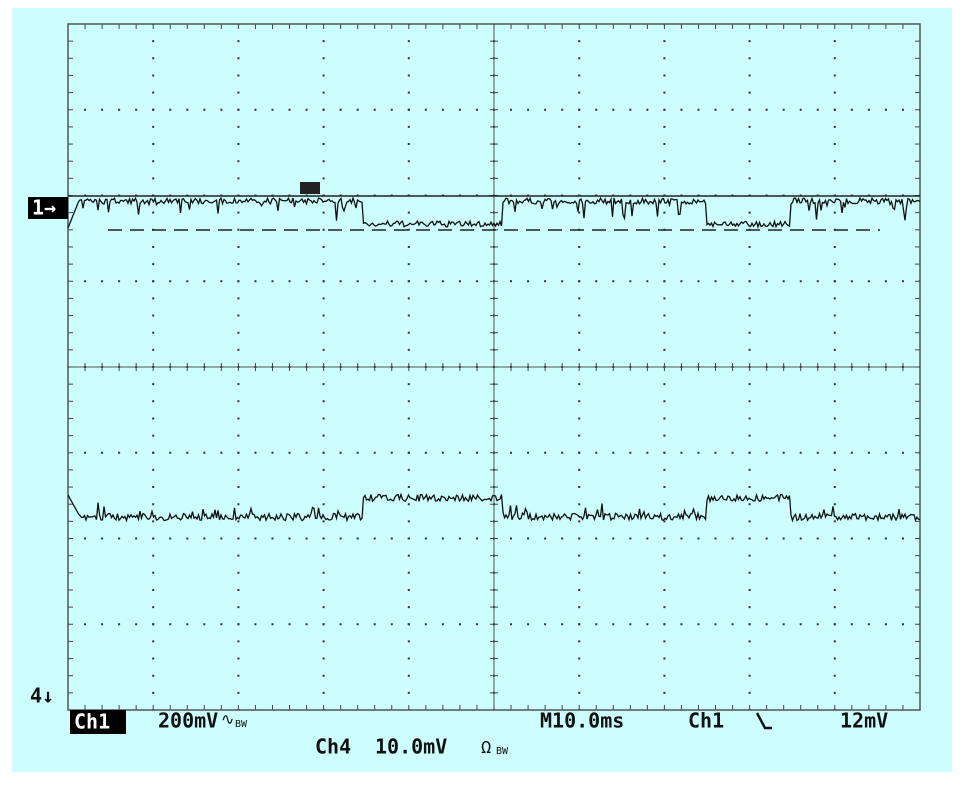 The height and width of the screenshot is (792, 976). What do you see at coordinates (864, 721) in the screenshot?
I see `trigger-level: 12mV` at bounding box center [864, 721].